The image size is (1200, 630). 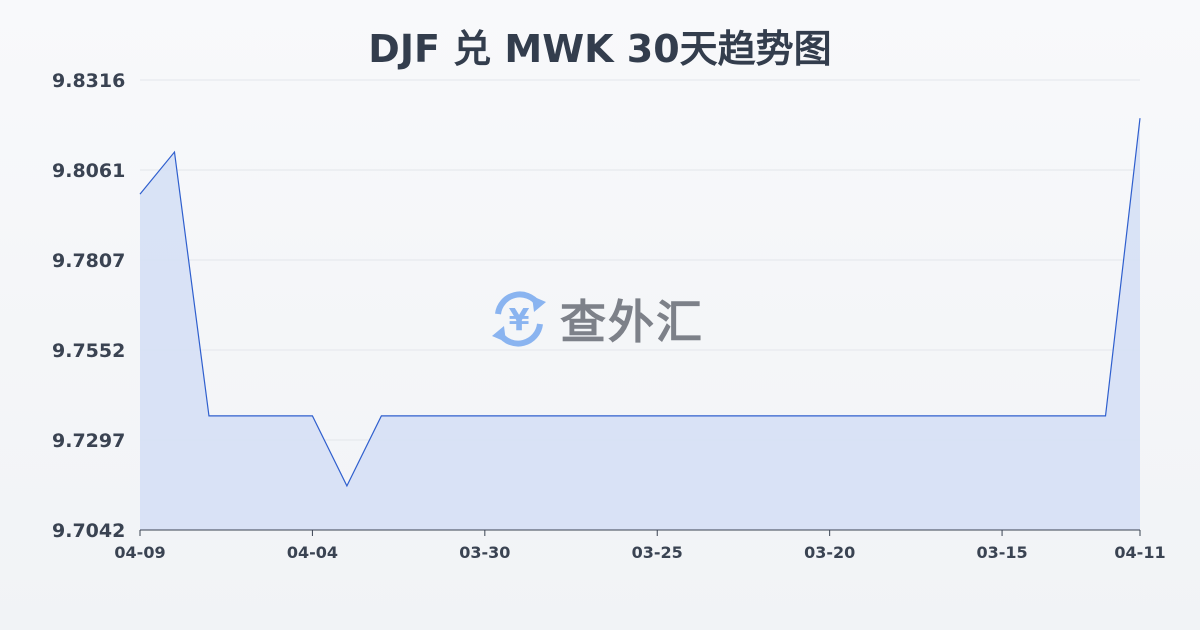 I want to click on y-tick-label: 9.7552, so click(x=88, y=351).